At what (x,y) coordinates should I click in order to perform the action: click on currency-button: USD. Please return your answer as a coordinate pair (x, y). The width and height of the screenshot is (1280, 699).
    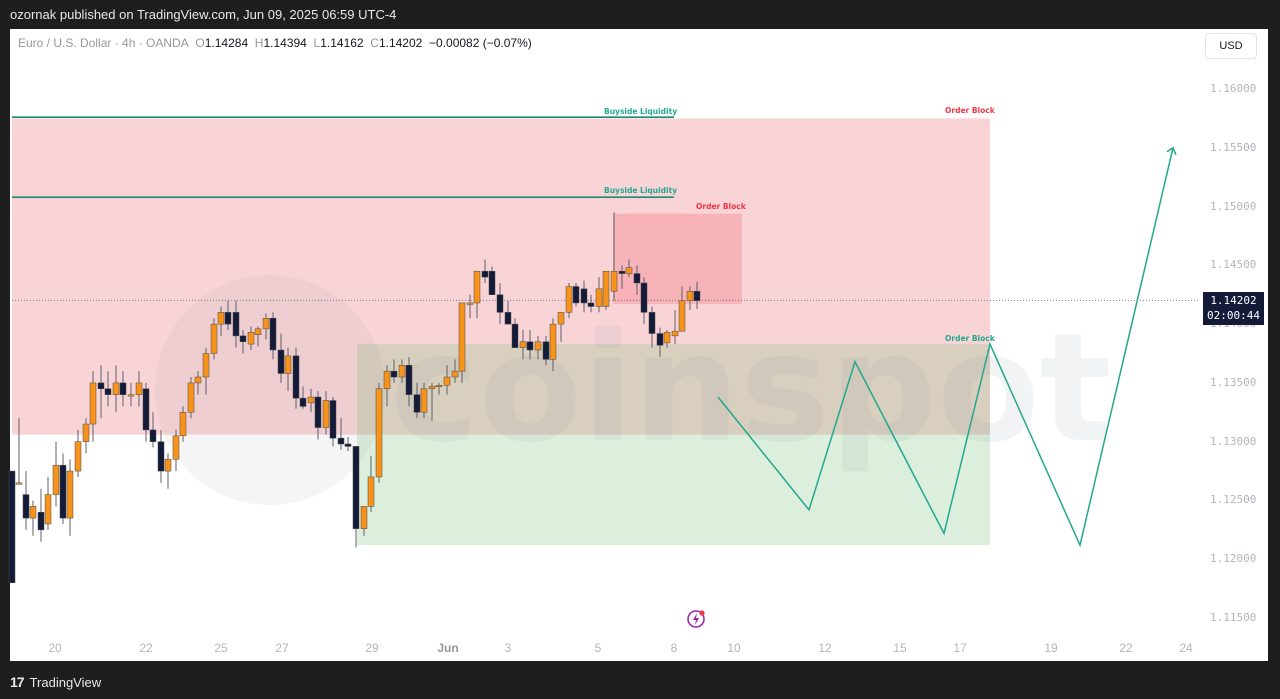
    Looking at the image, I should click on (1231, 46).